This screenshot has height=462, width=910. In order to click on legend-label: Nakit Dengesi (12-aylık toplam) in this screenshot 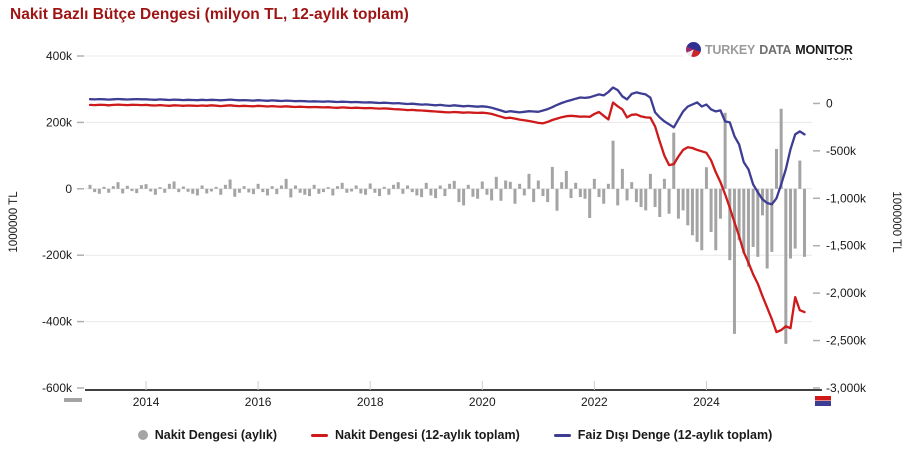, I will do `click(427, 435)`.